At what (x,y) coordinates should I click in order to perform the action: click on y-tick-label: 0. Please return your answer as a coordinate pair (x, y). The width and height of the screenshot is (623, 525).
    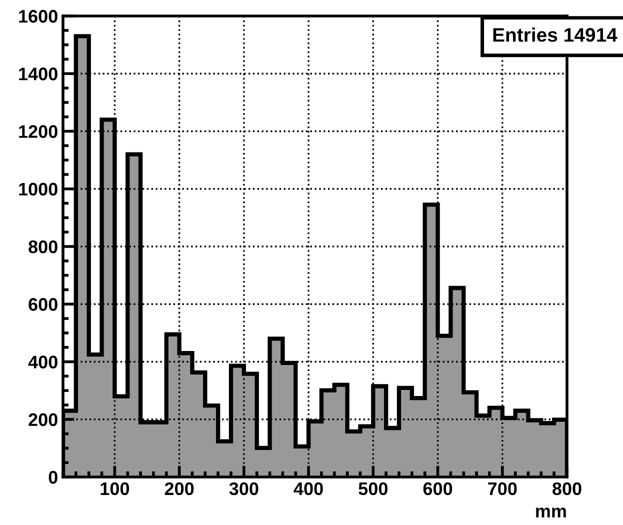
    Looking at the image, I should click on (53, 477).